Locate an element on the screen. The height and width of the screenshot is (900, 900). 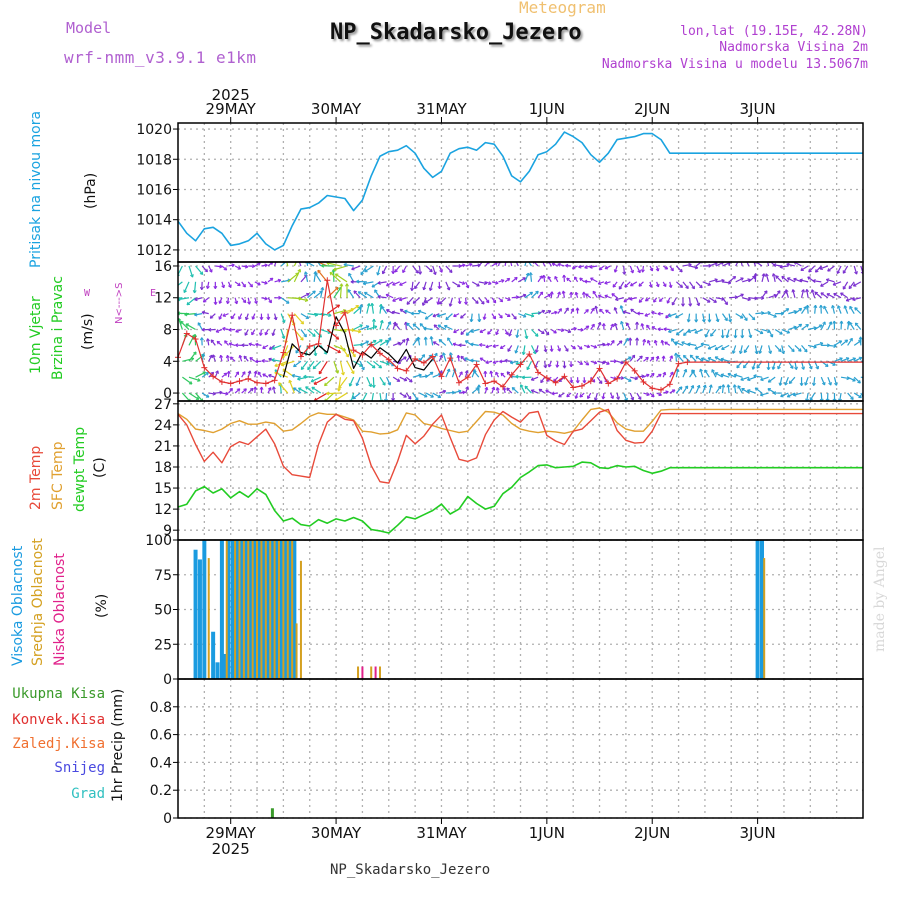
y-tick-label: 0 is located at coordinates (167, 819).